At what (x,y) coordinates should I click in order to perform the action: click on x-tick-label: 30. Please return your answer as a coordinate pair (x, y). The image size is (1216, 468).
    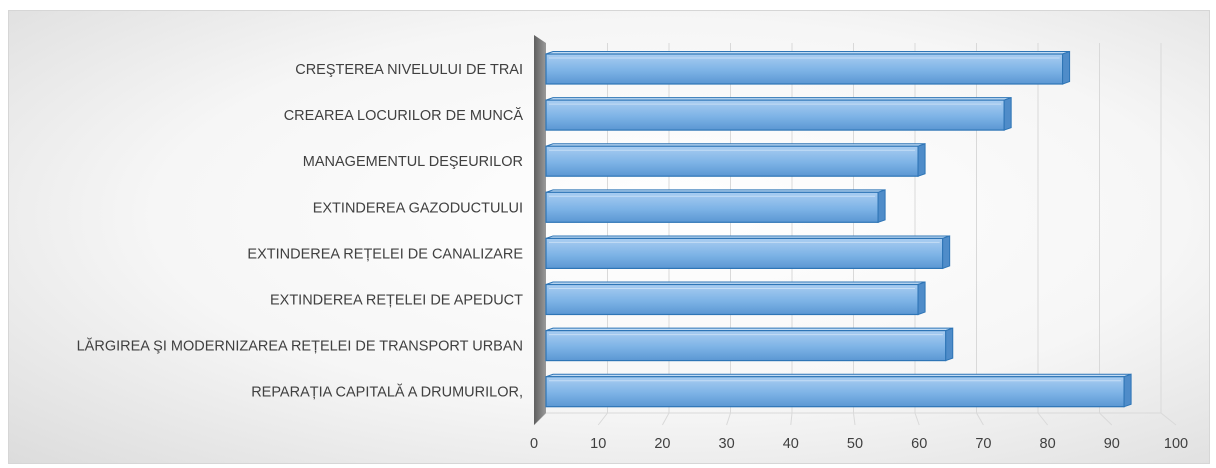
    Looking at the image, I should click on (727, 444).